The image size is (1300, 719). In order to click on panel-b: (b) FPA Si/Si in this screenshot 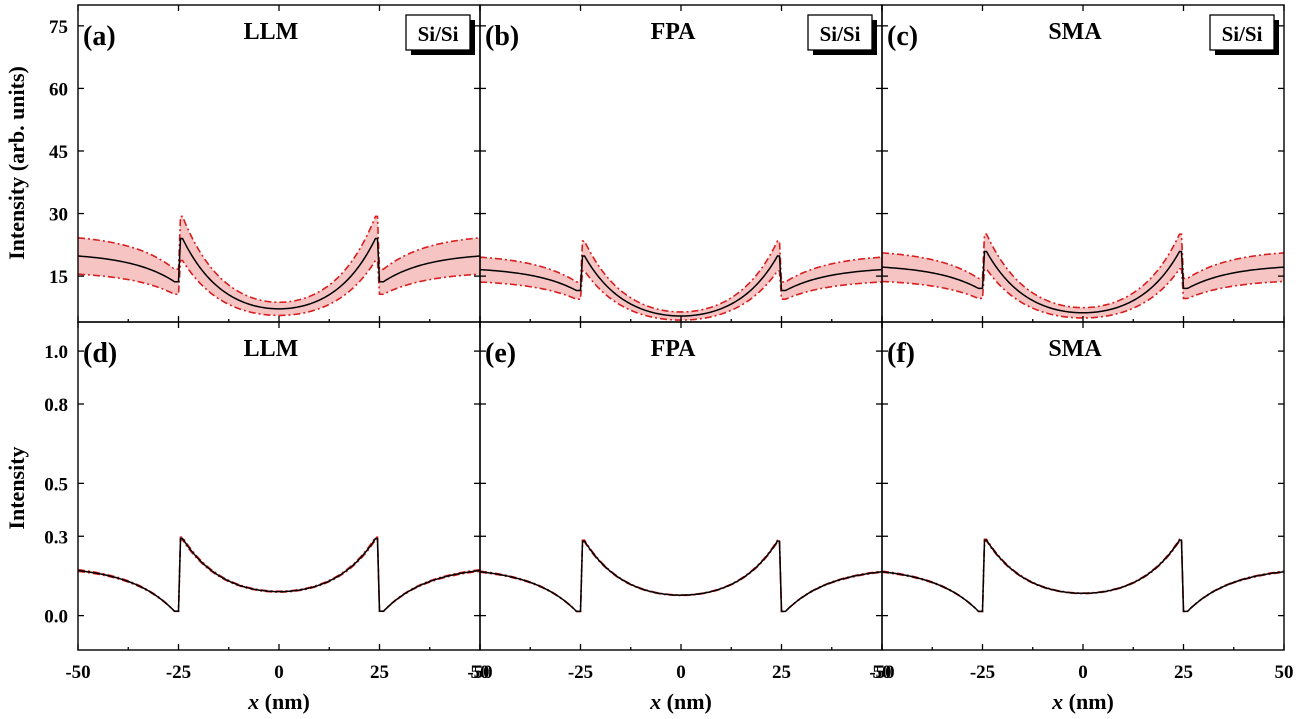, I will do `click(681, 163)`.